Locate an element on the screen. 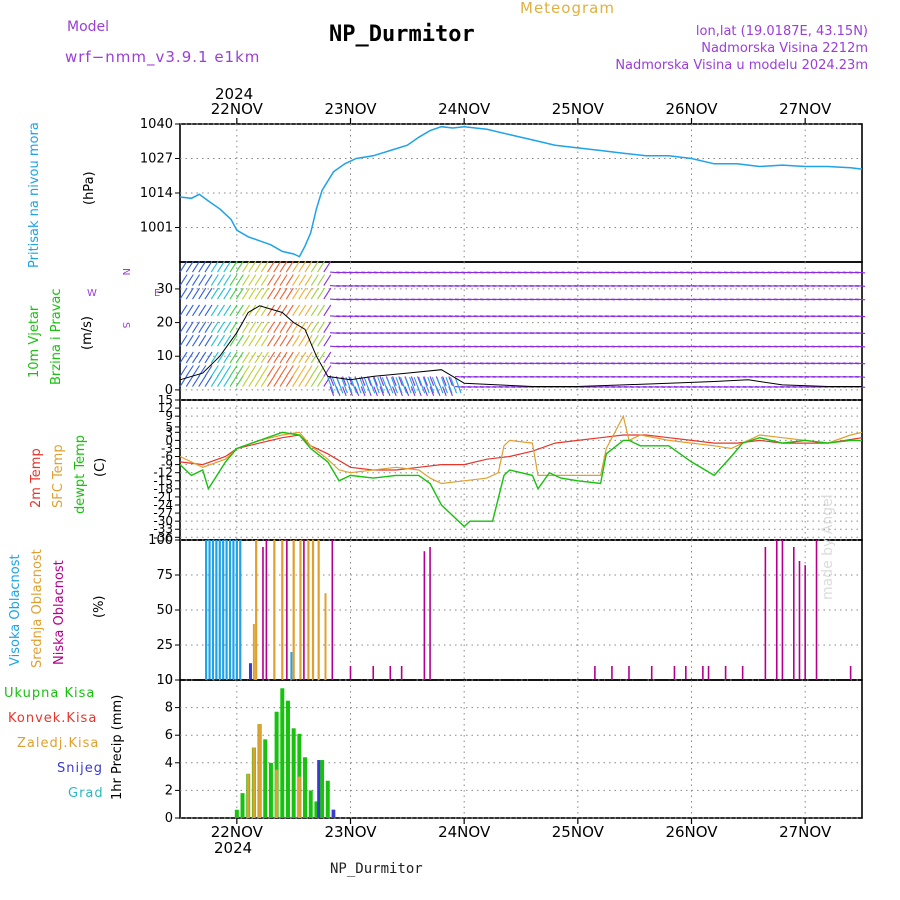 The width and height of the screenshot is (900, 900). x-tick-label-top: 26NOV is located at coordinates (691, 109).